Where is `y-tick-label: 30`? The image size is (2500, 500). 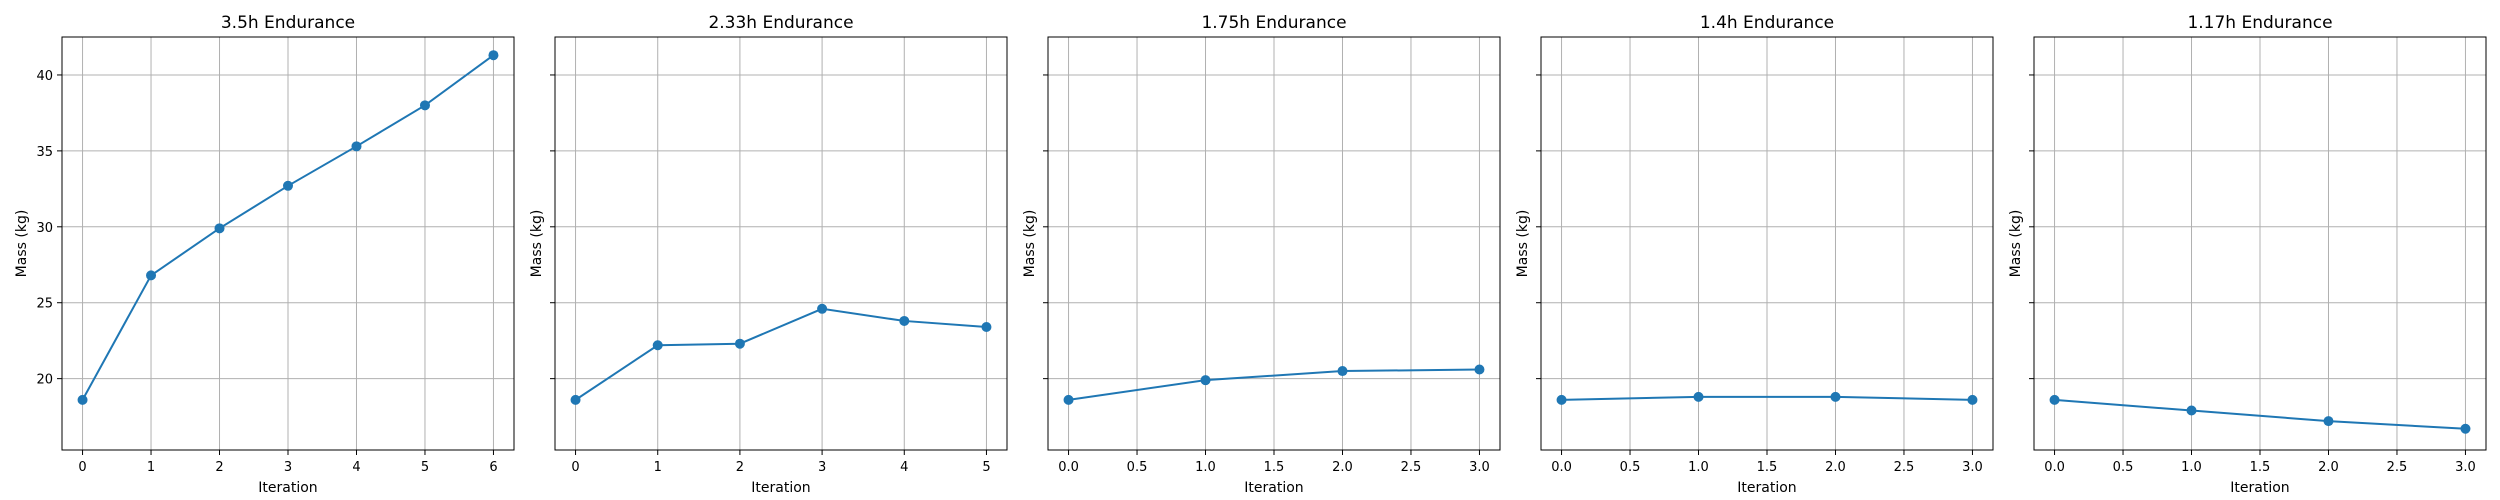 y-tick-label: 30 is located at coordinates (44, 228).